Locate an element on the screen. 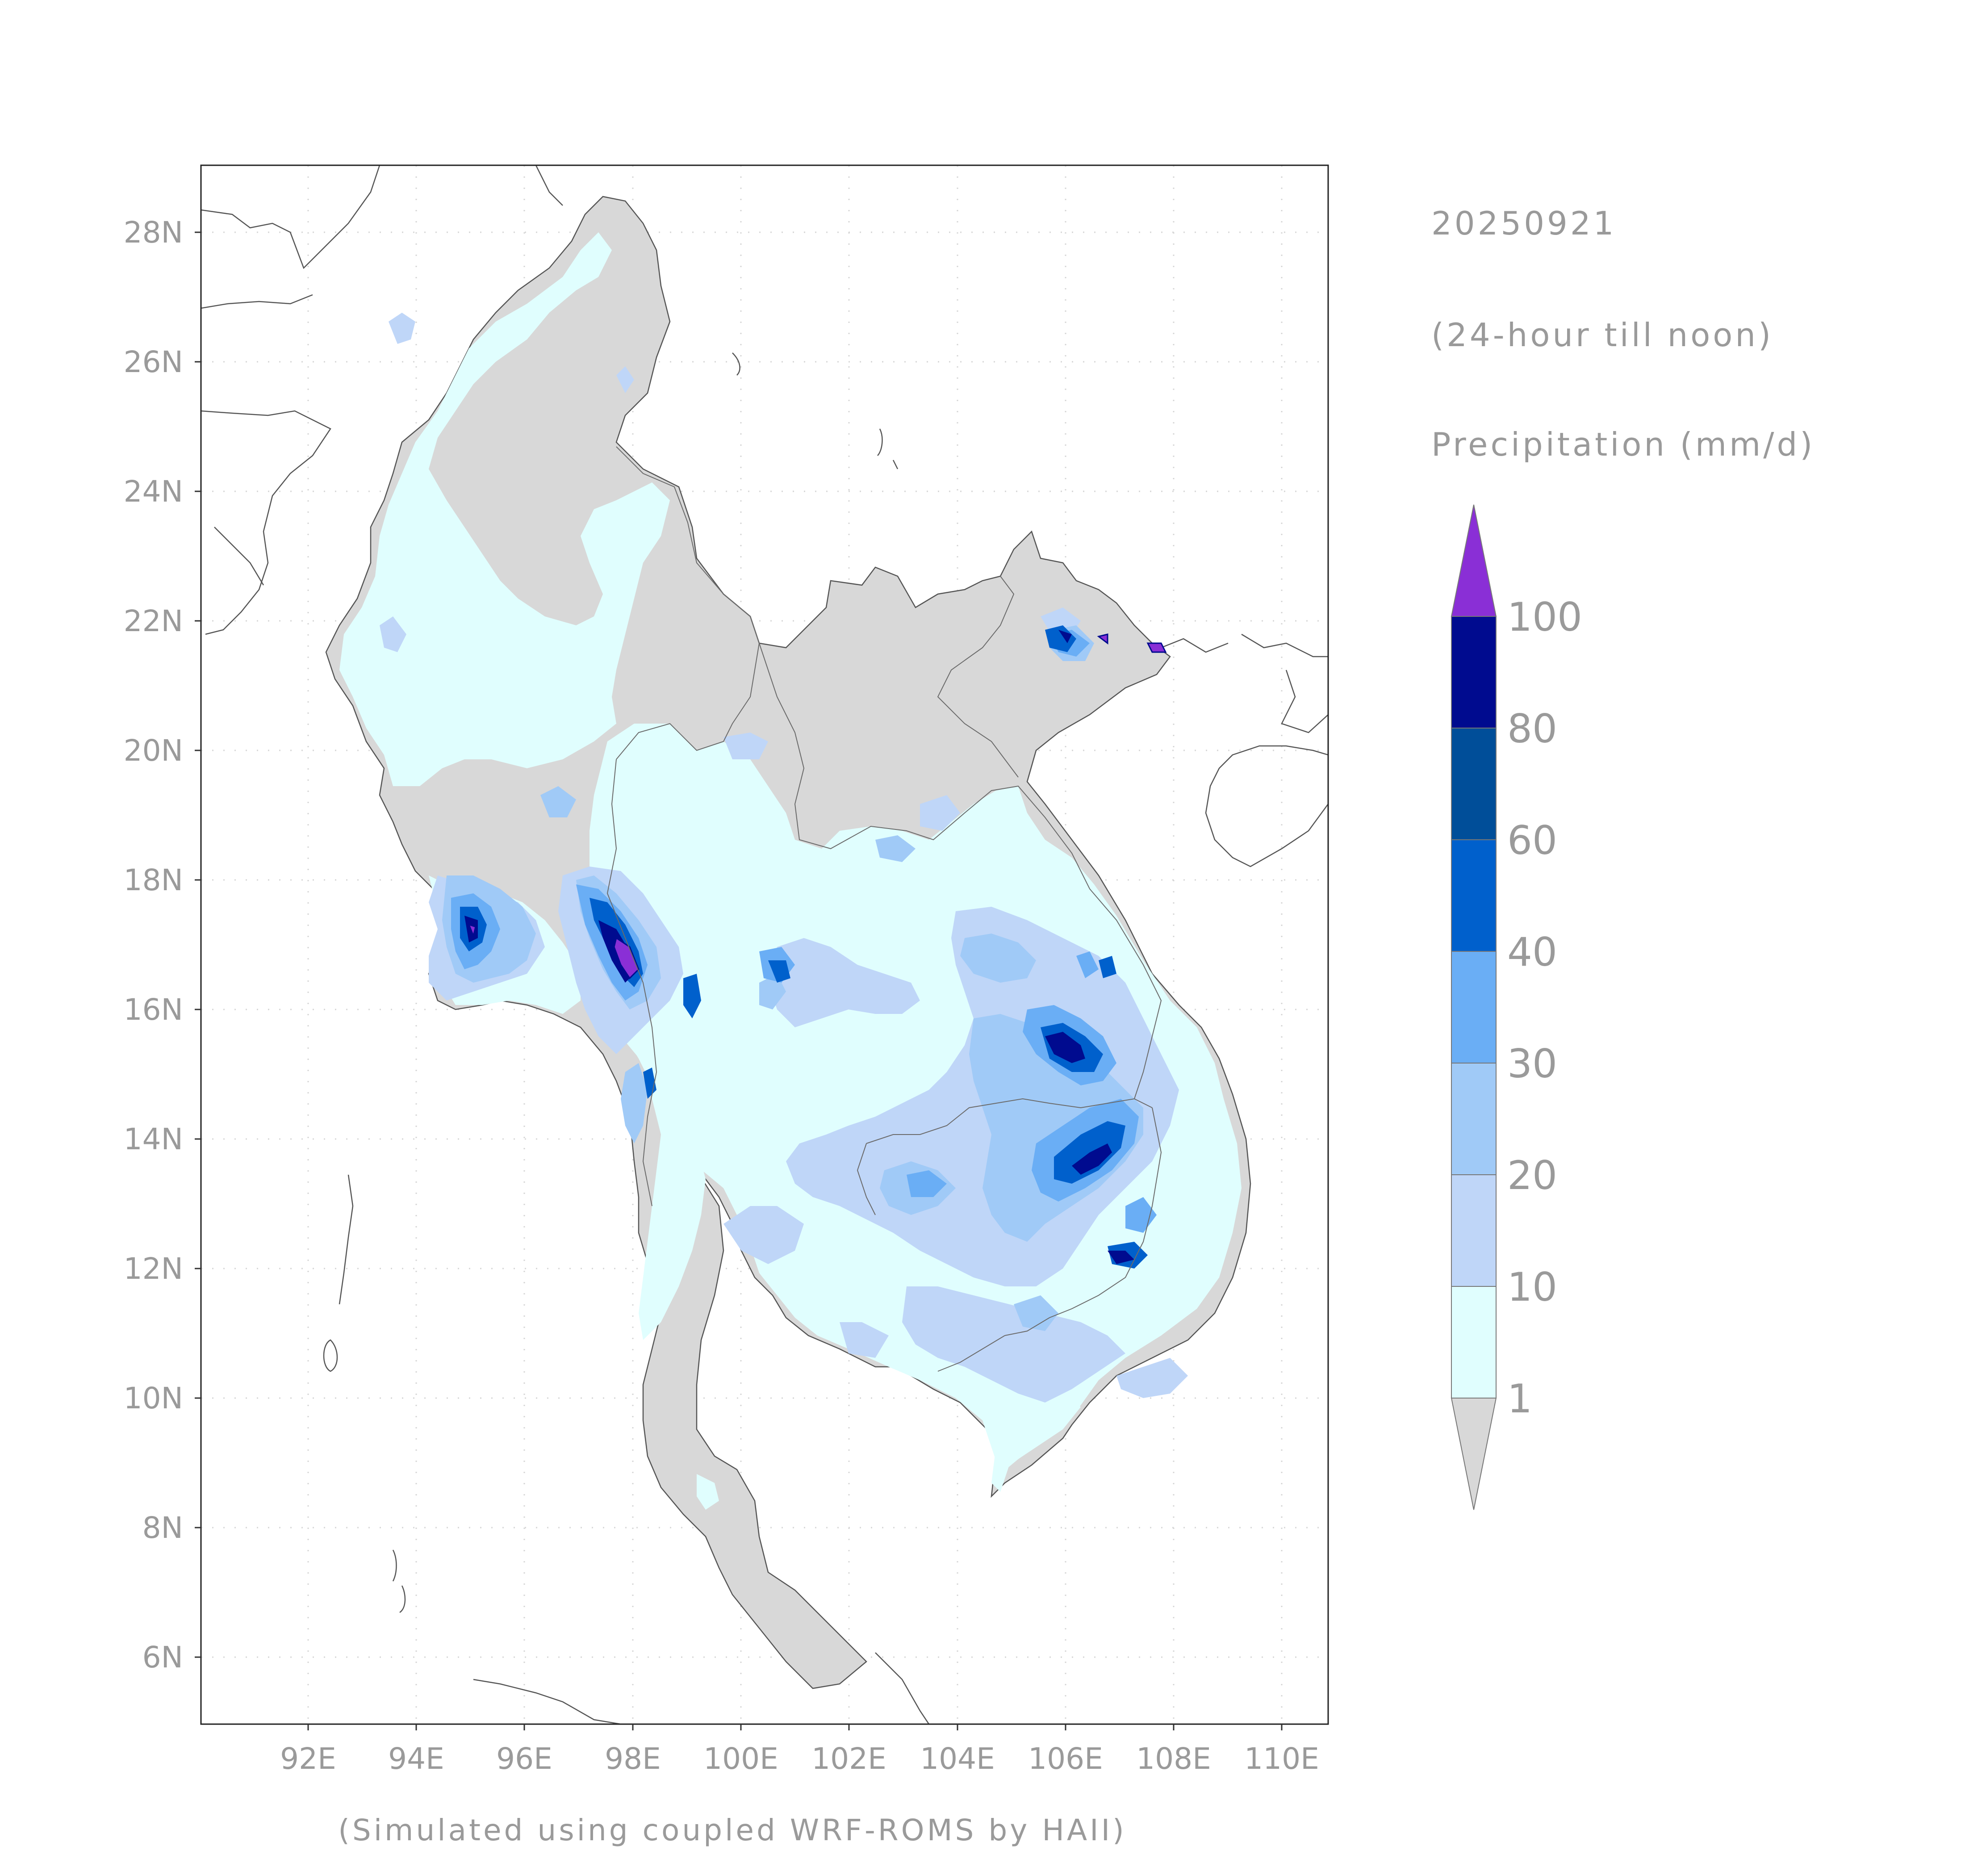 The height and width of the screenshot is (1876, 1965). lon-label: 94E is located at coordinates (416, 1759).